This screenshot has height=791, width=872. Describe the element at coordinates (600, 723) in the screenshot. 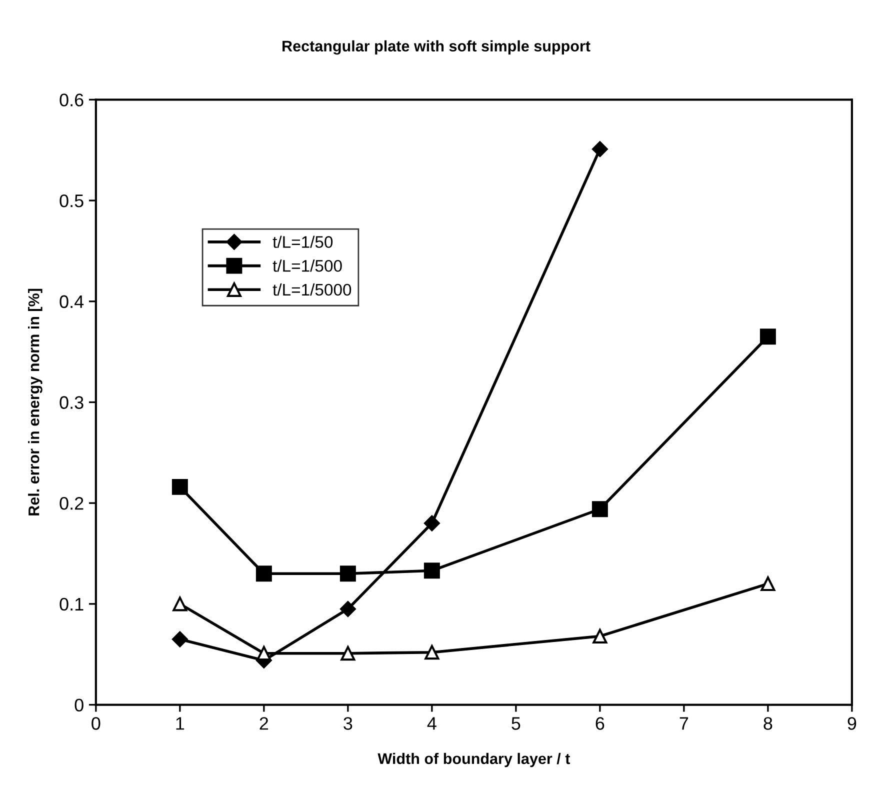

I see `x-tick-label: 6` at that location.